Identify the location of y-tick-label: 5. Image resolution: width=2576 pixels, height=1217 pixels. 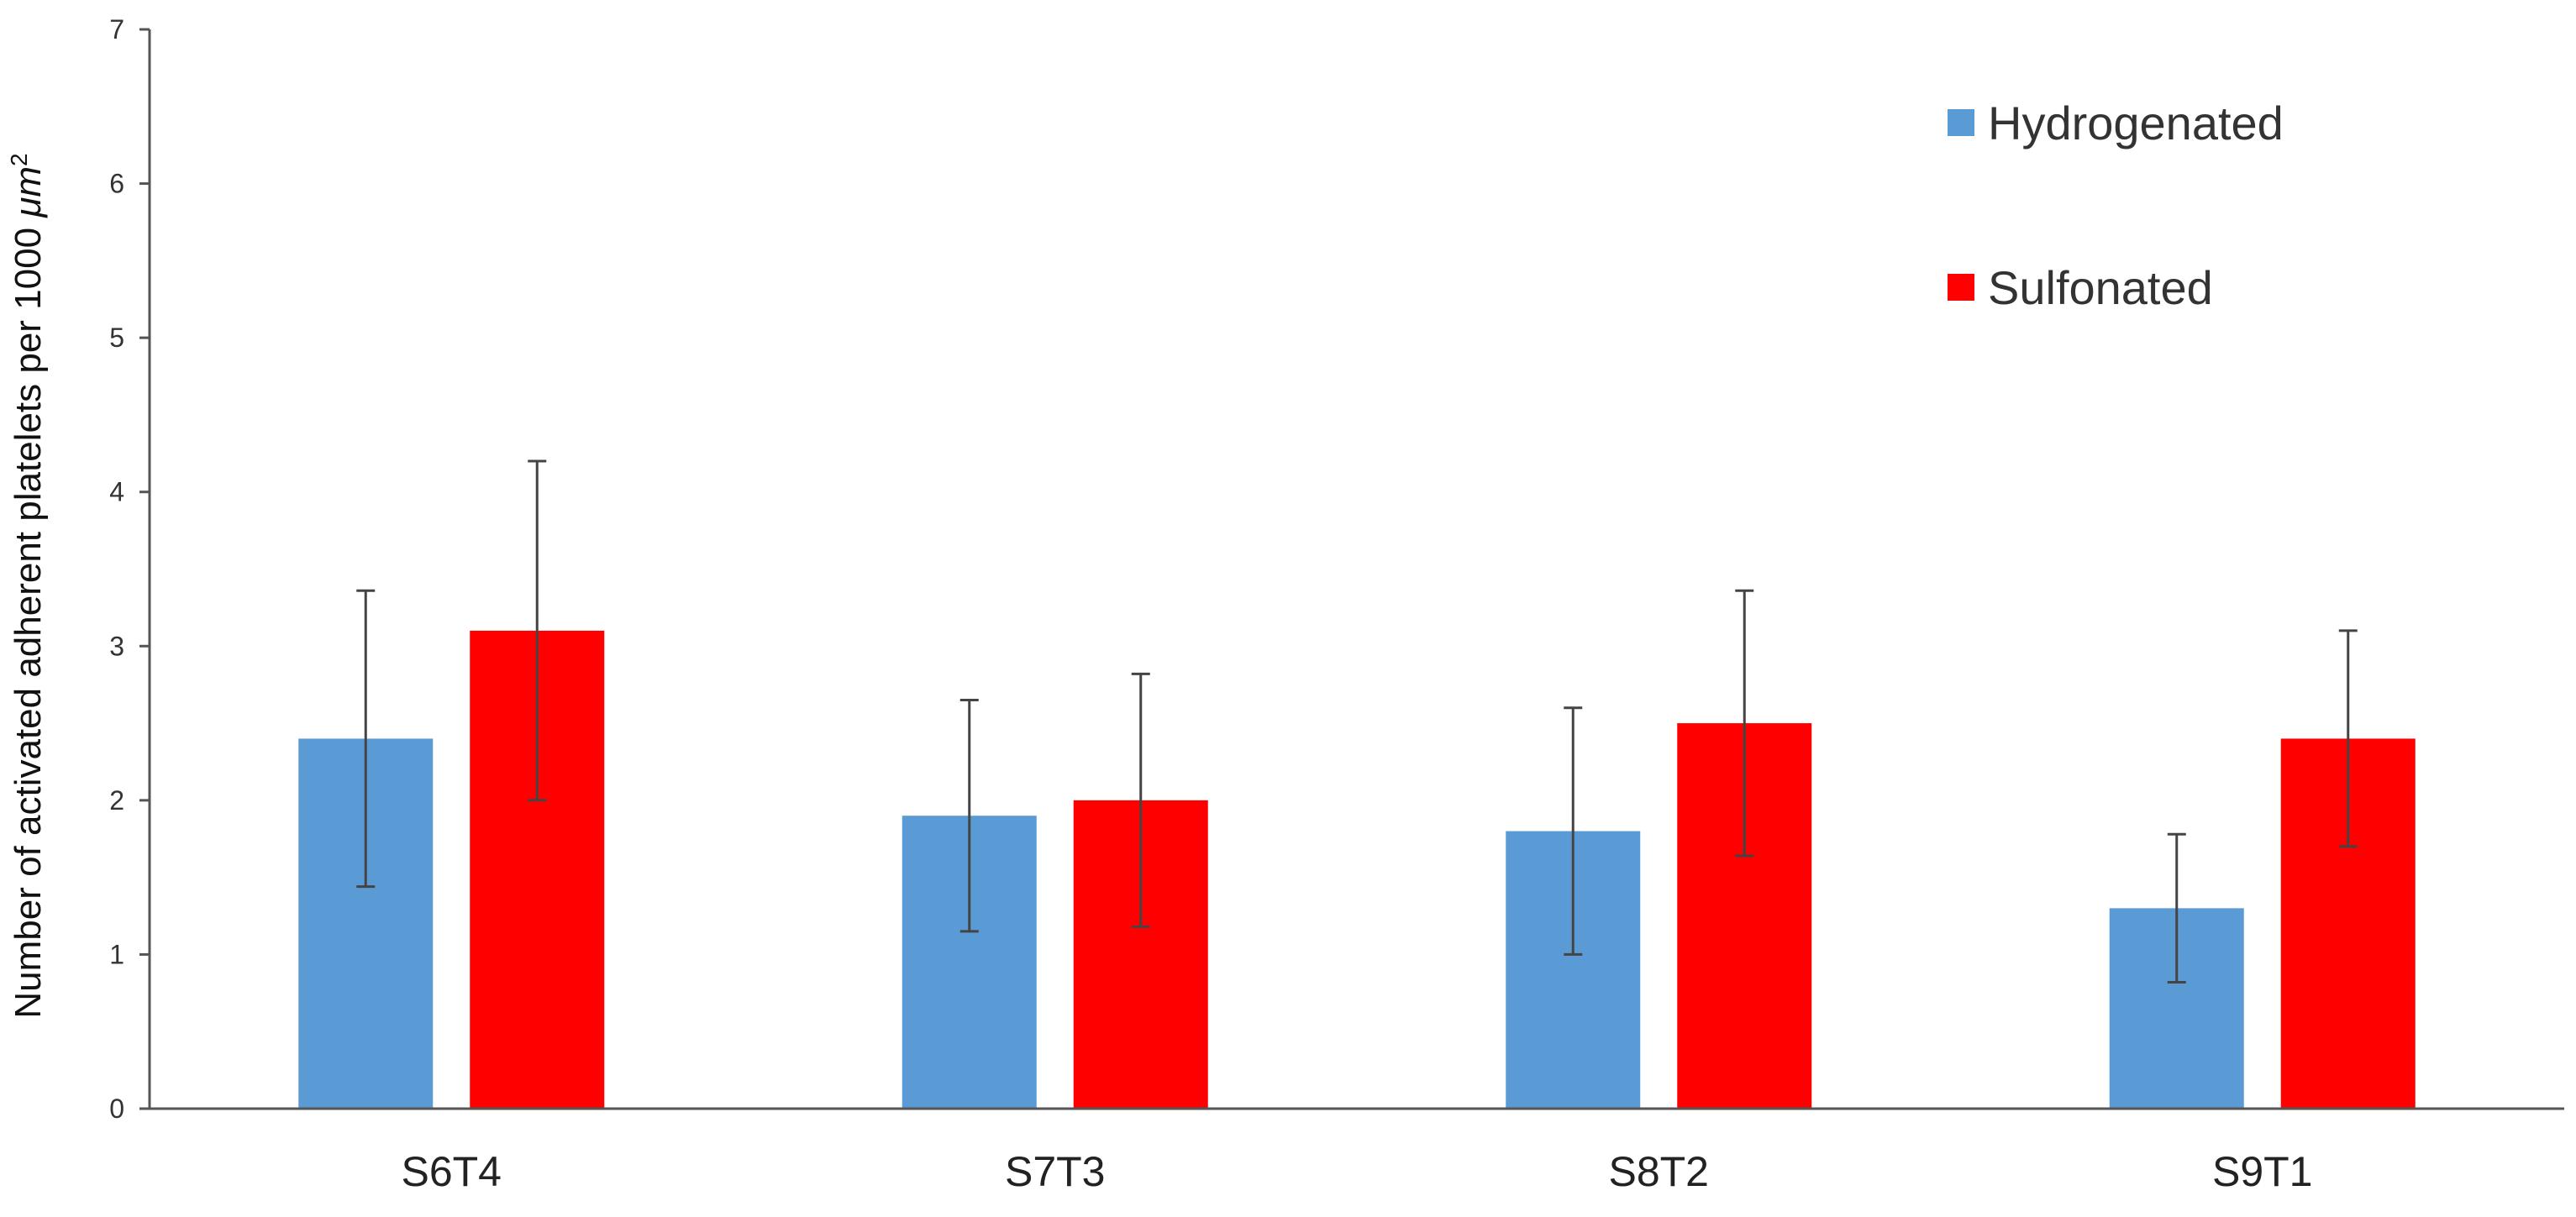
(116, 338).